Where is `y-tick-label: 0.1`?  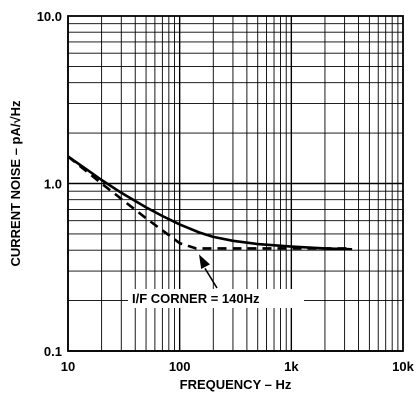 y-tick-label: 0.1 is located at coordinates (53, 351).